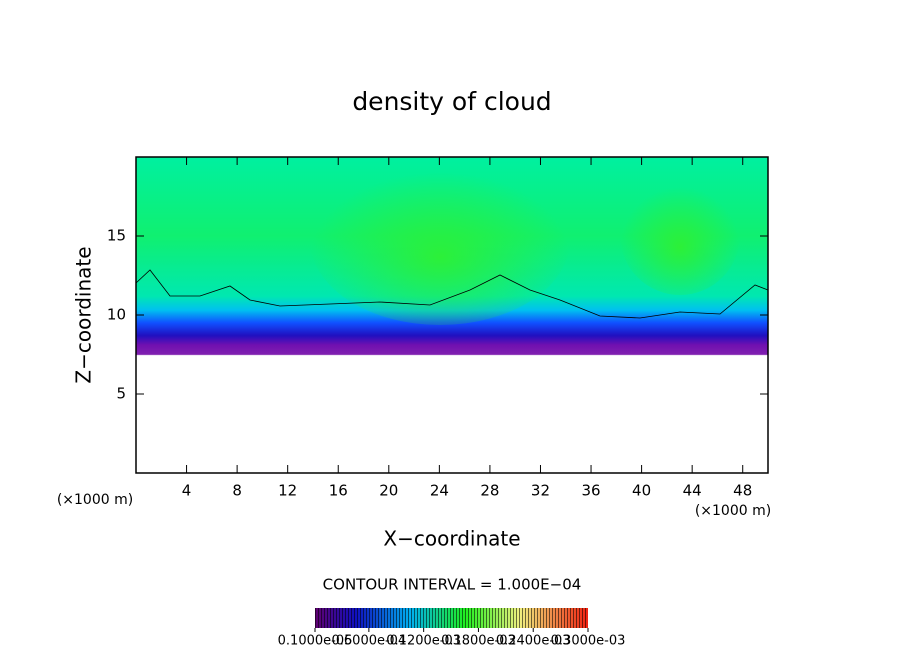  Describe the element at coordinates (742, 491) in the screenshot. I see `x-tick-label: 48` at that location.